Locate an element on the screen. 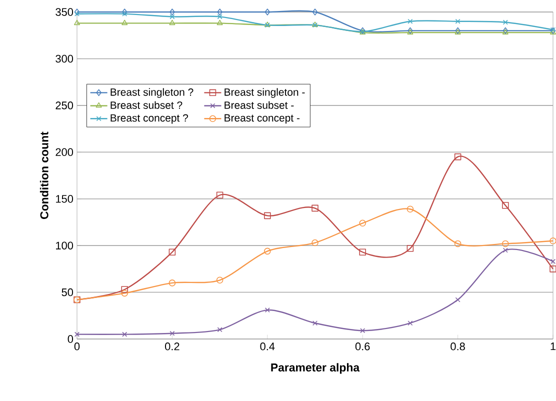 The width and height of the screenshot is (556, 401). y-tick-label: 250 is located at coordinates (65, 106).